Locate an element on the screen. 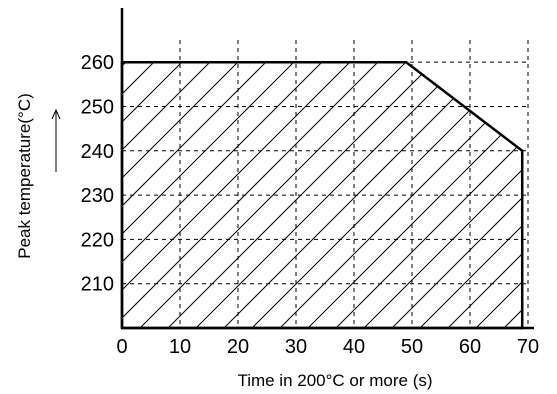 This screenshot has width=557, height=394. y-tick-label: 210 is located at coordinates (97, 285).